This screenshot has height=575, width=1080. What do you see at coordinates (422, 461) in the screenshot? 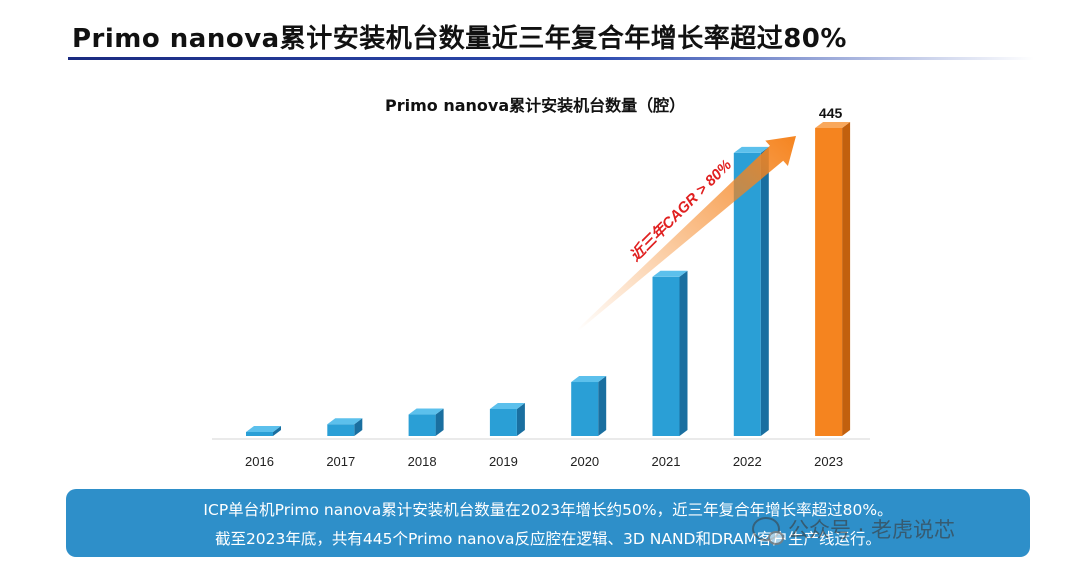
I see `x-tick-label: 2018` at bounding box center [422, 461].